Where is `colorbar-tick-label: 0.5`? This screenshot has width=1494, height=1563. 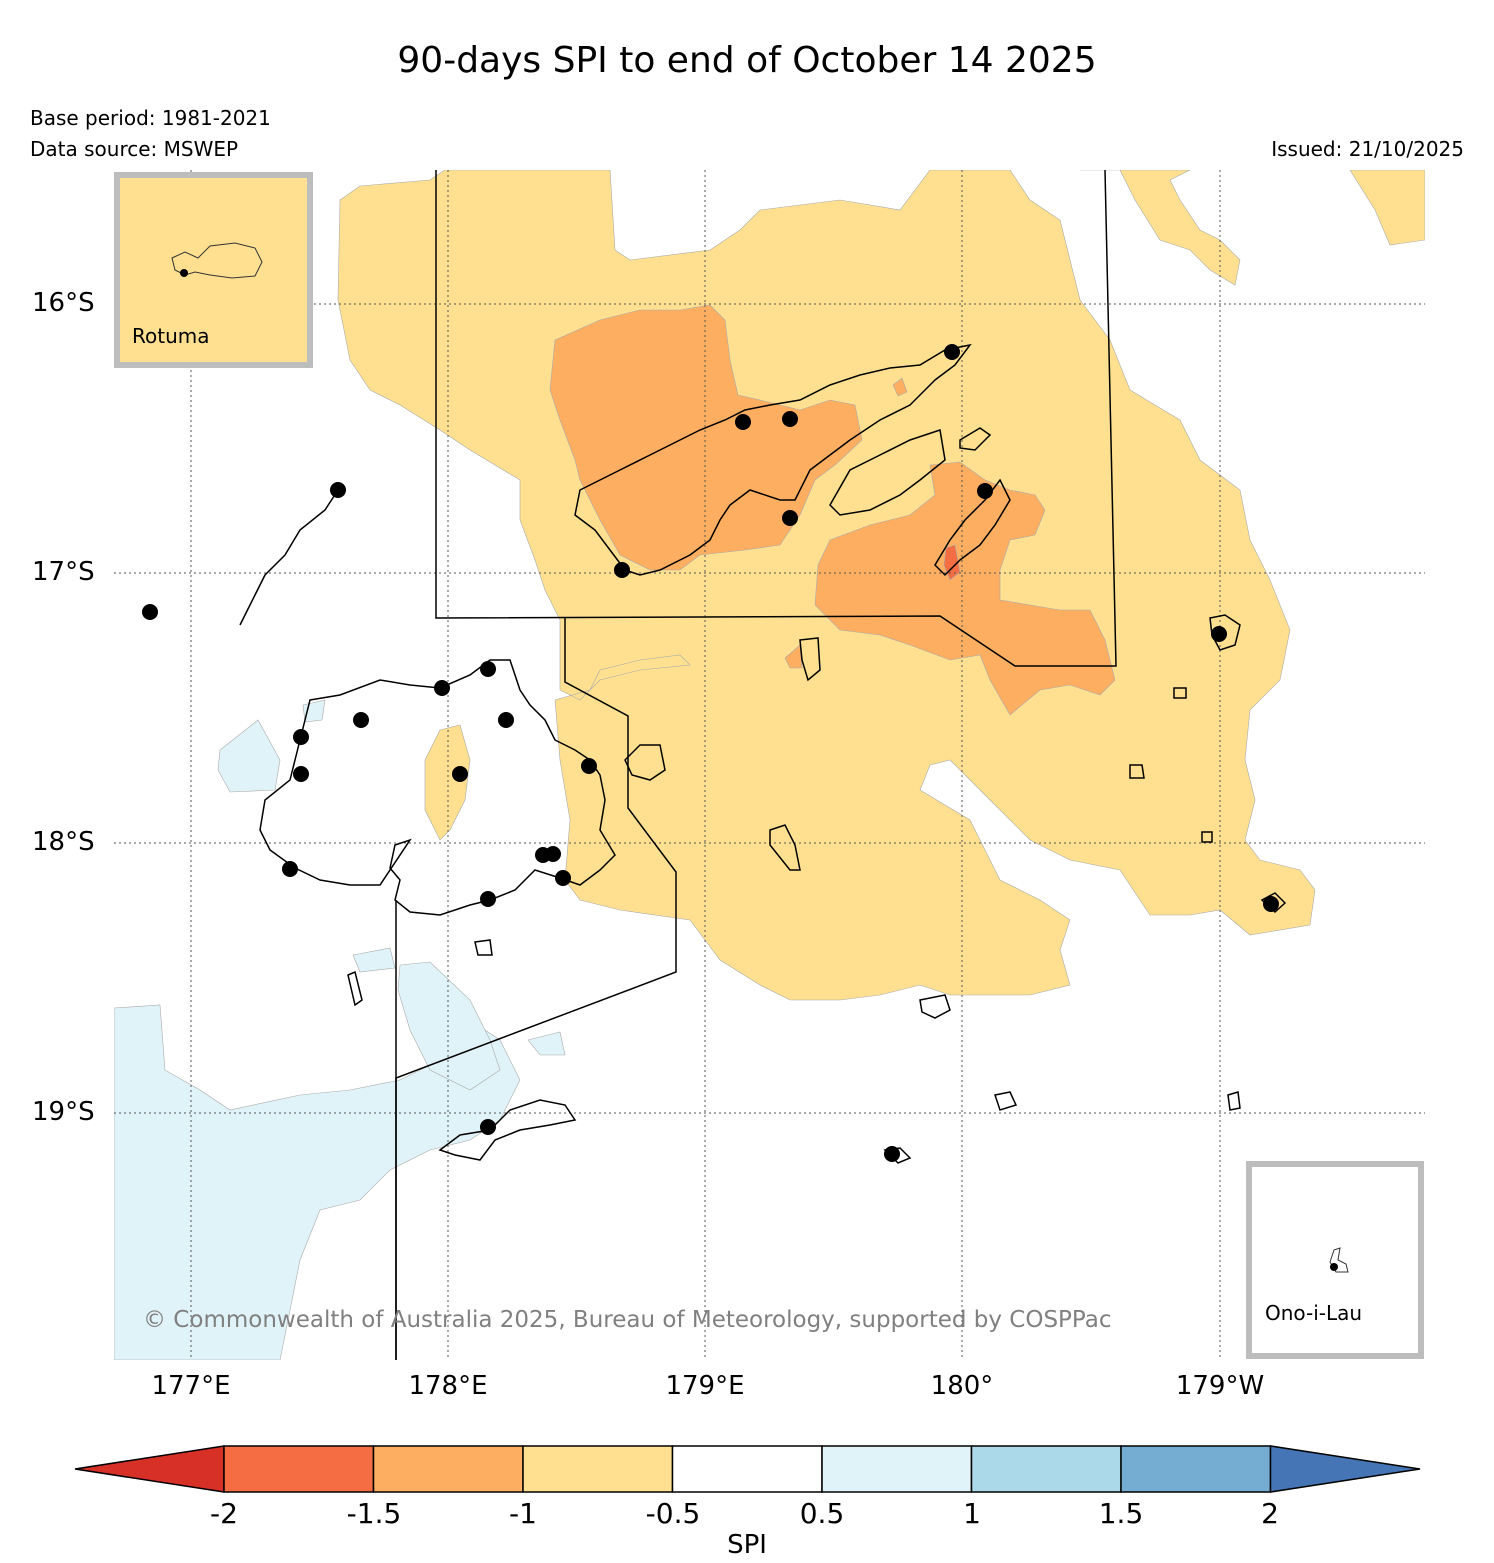
colorbar-tick-label: 0.5 is located at coordinates (822, 1513).